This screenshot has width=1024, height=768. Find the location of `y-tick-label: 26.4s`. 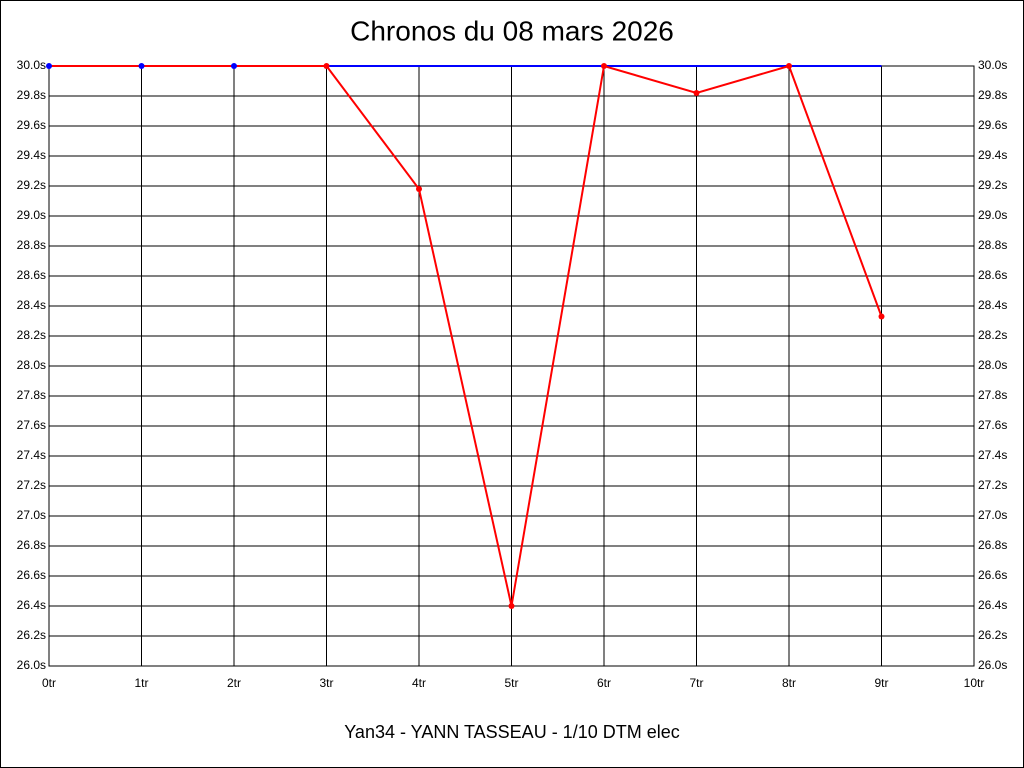

y-tick-label: 26.4s is located at coordinates (31, 605).